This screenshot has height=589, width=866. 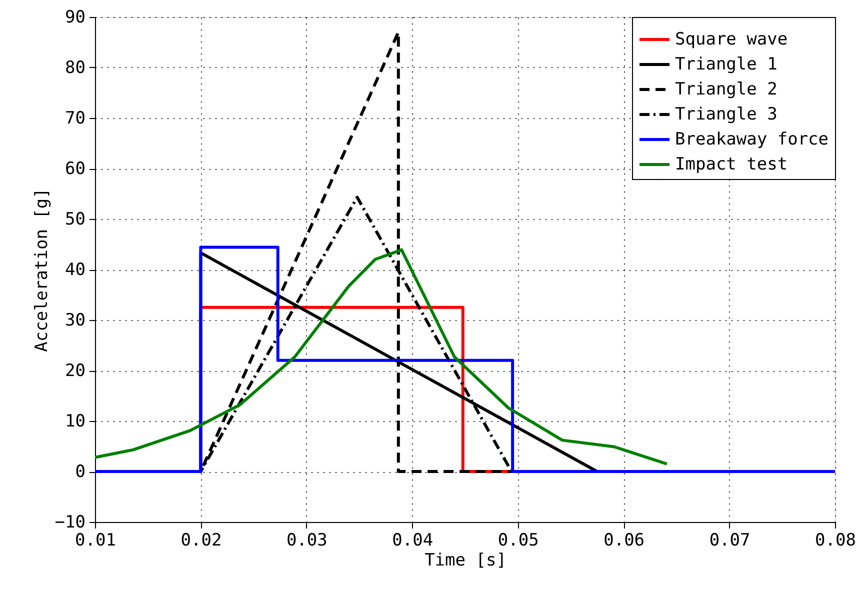 What do you see at coordinates (726, 114) in the screenshot?
I see `legend-label: Triangle 3` at bounding box center [726, 114].